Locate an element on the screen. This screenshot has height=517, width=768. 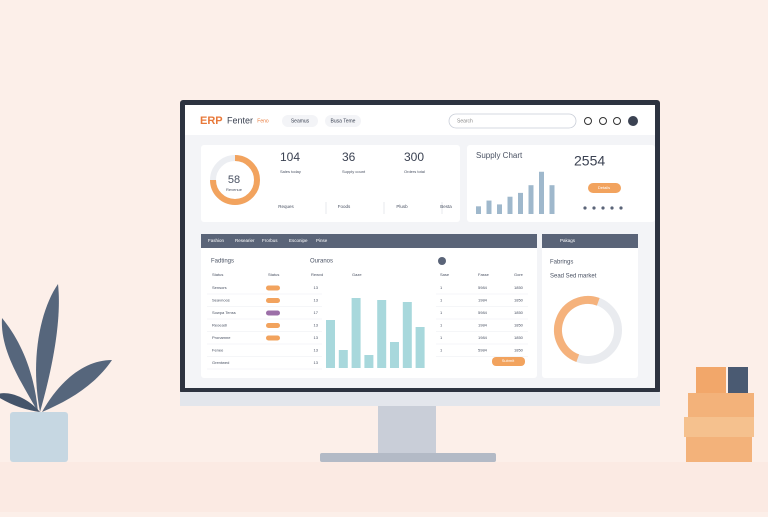
side-subtitle: Sead Sed market is located at coordinates (573, 277).